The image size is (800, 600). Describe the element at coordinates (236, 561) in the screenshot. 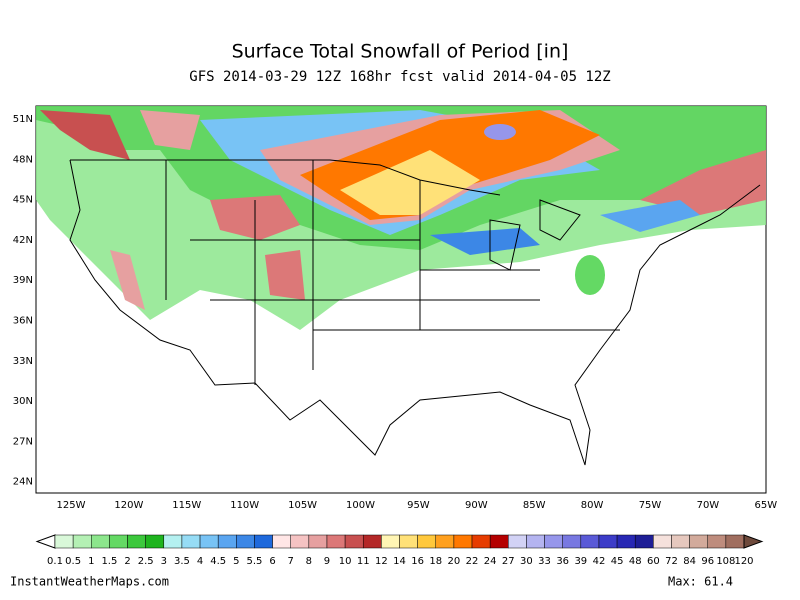

I see `colorbar-label: 5` at that location.